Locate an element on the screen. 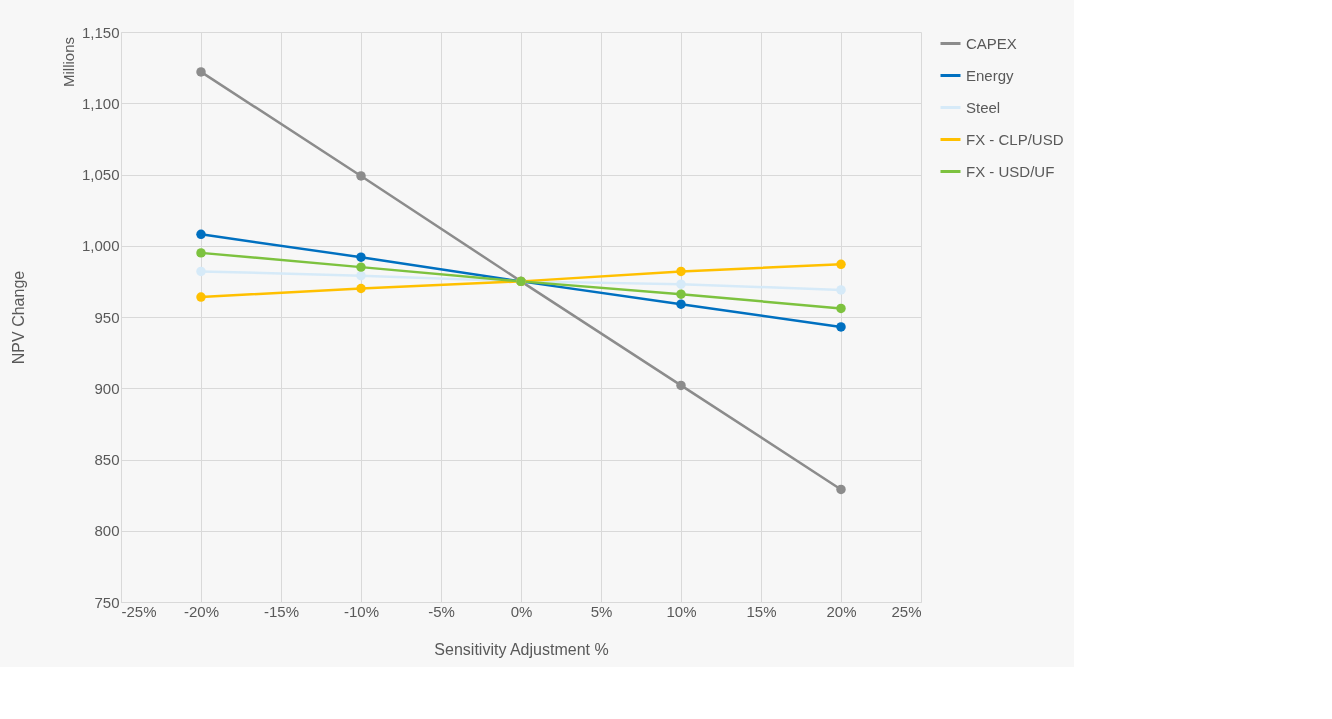  legend-label: CAPEX is located at coordinates (991, 43).